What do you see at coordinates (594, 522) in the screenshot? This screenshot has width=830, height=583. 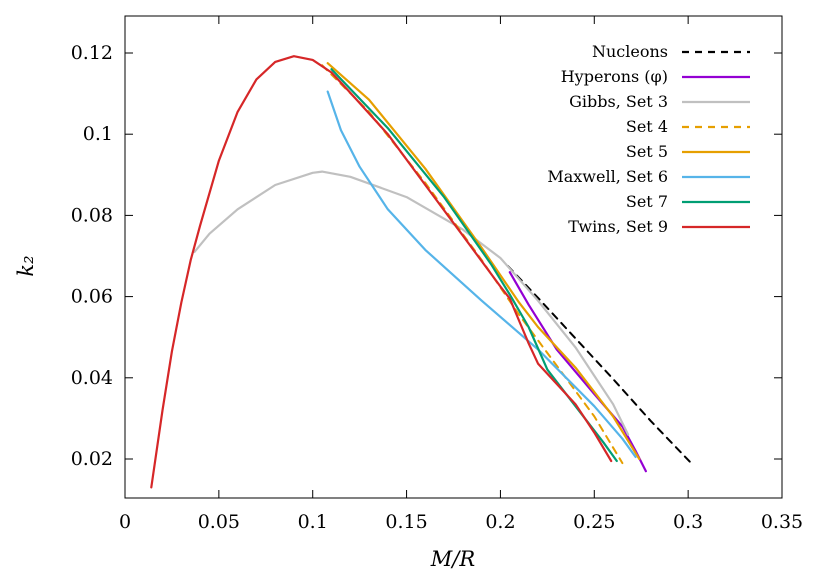 I see `x-tick-label: 0.25` at bounding box center [594, 522].